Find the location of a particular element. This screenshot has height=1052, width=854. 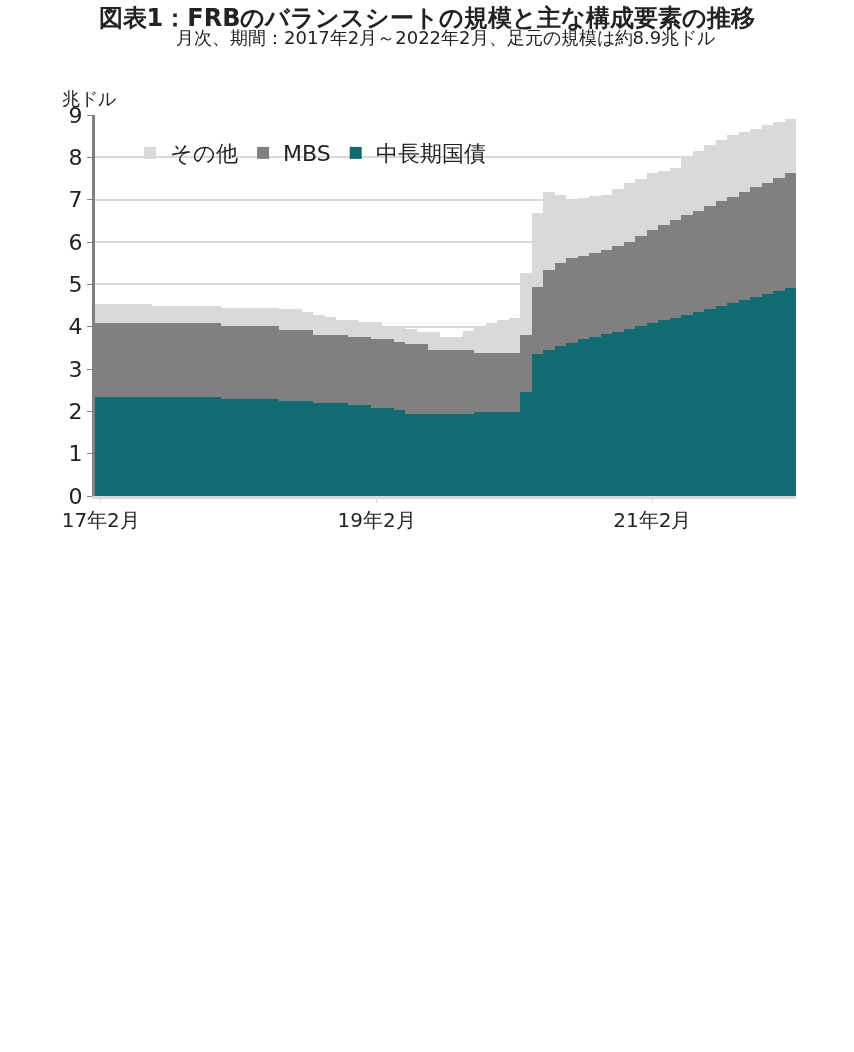

legend-label: MBS is located at coordinates (307, 154).